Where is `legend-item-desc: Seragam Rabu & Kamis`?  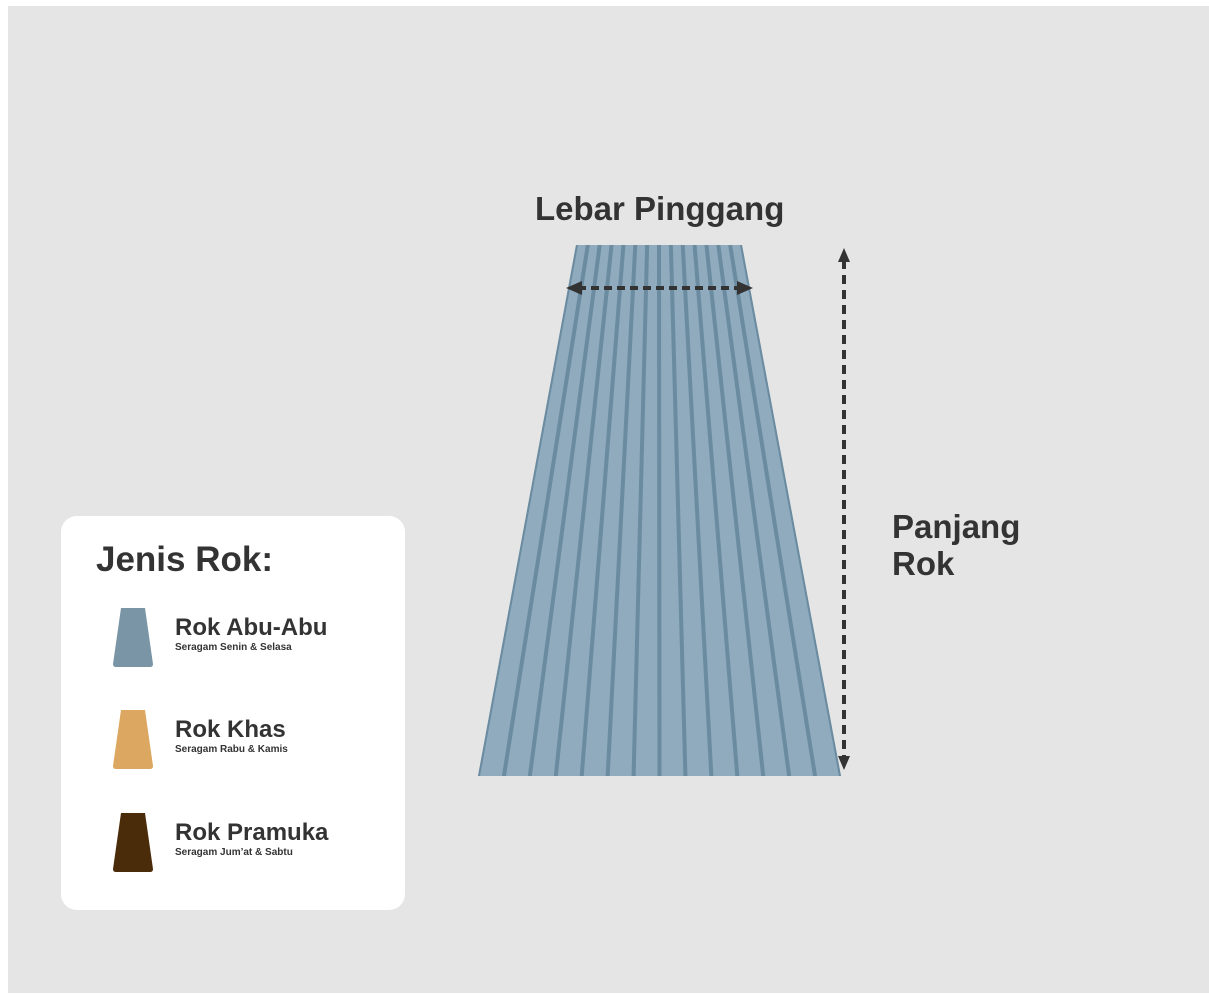
legend-item-desc: Seragam Rabu & Kamis is located at coordinates (231, 749).